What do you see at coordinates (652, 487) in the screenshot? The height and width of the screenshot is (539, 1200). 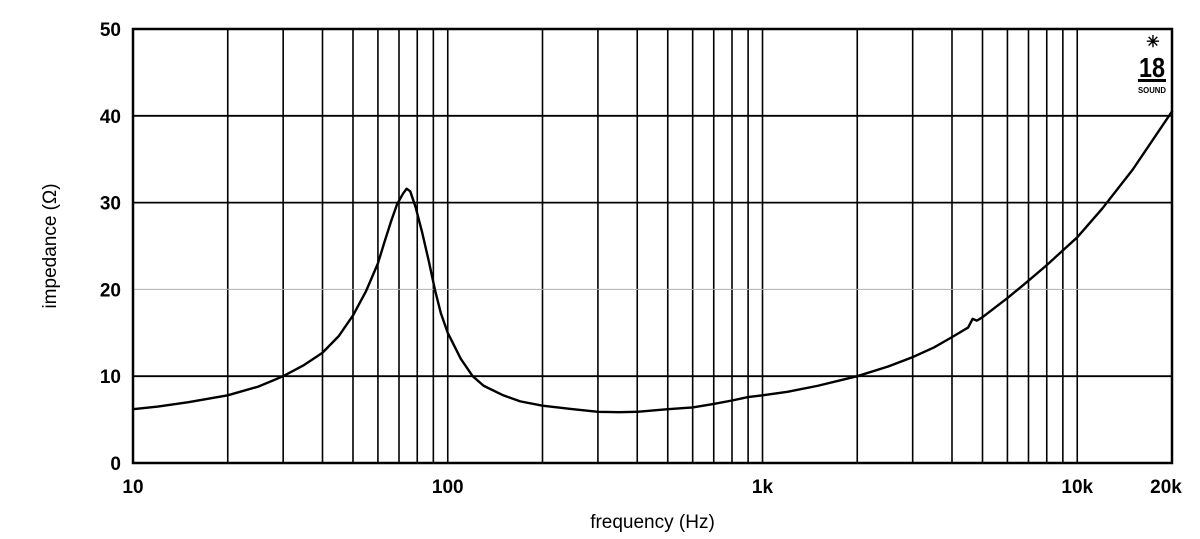 I see `x-tick-labels: 10 100 1k 10k 20k` at bounding box center [652, 487].